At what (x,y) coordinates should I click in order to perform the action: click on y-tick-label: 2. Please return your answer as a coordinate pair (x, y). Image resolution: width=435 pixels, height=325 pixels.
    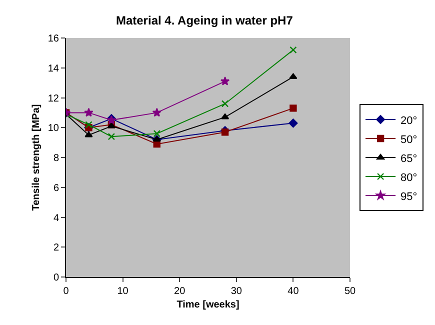
    Looking at the image, I should click on (56, 248).